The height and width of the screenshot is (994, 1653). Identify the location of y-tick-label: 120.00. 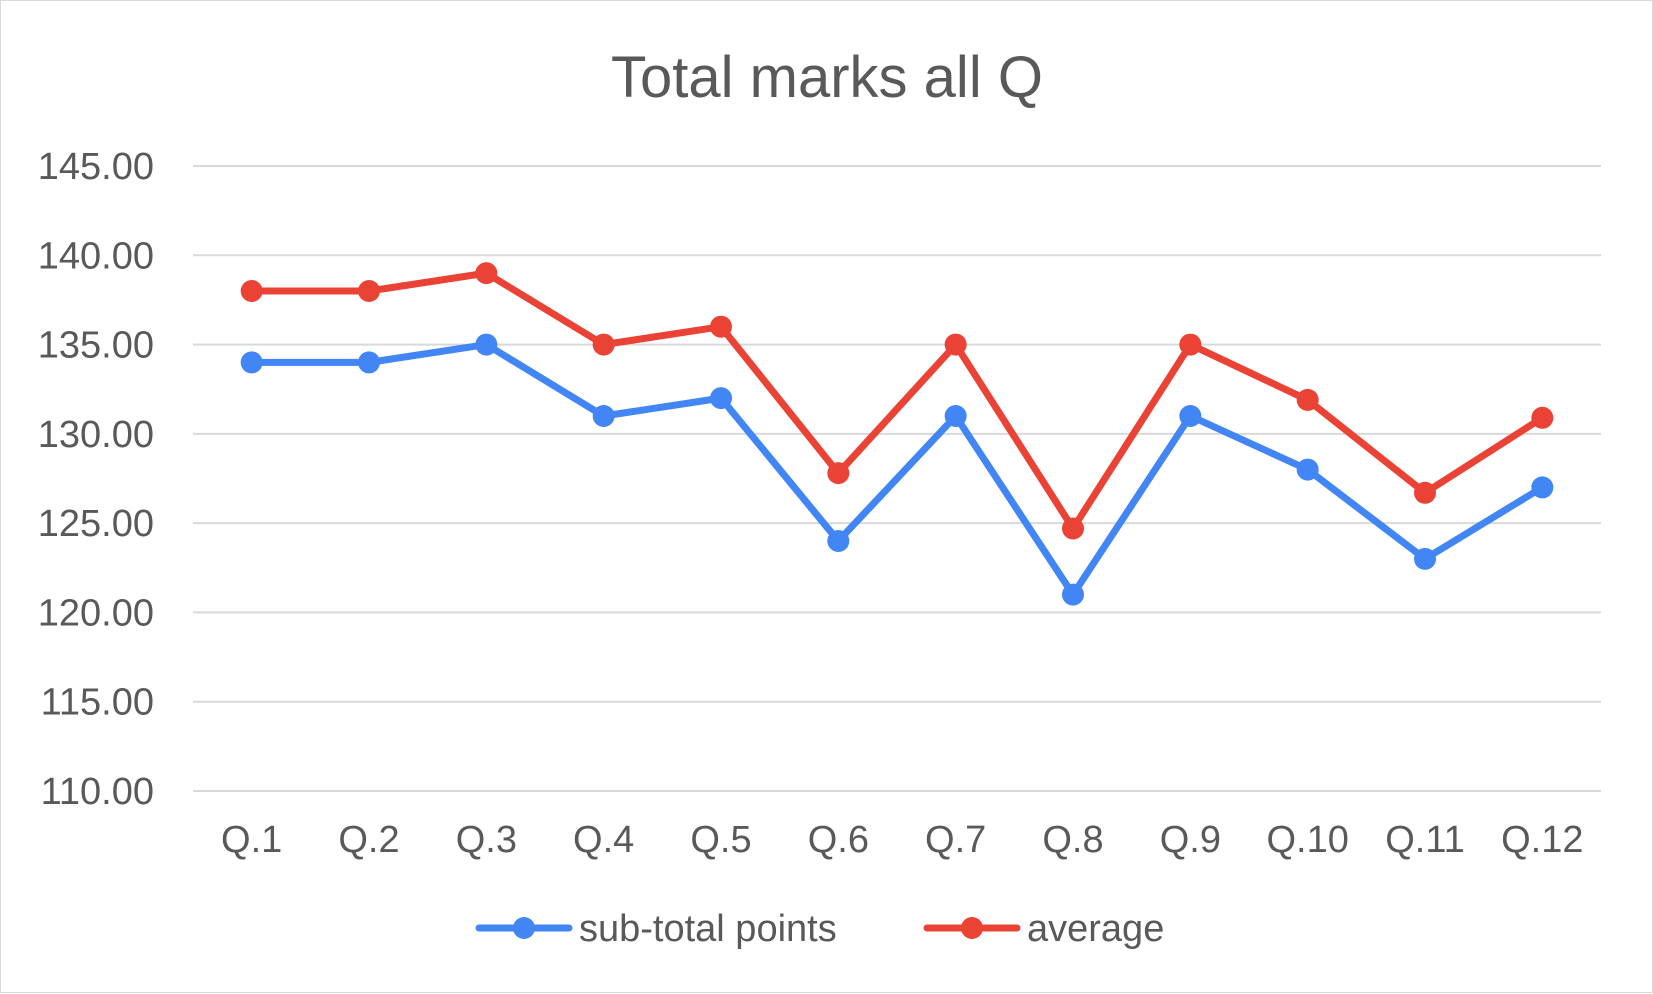
(96, 613).